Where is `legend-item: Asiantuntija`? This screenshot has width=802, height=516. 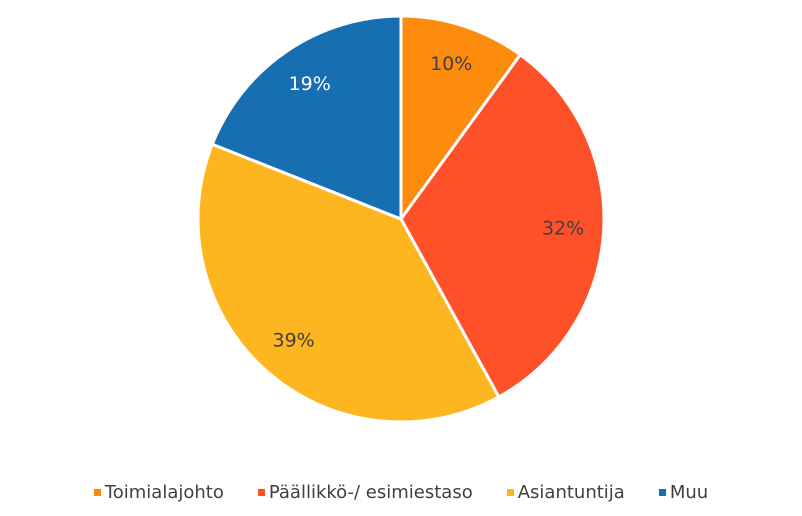
legend-item: Asiantuntija is located at coordinates (565, 492).